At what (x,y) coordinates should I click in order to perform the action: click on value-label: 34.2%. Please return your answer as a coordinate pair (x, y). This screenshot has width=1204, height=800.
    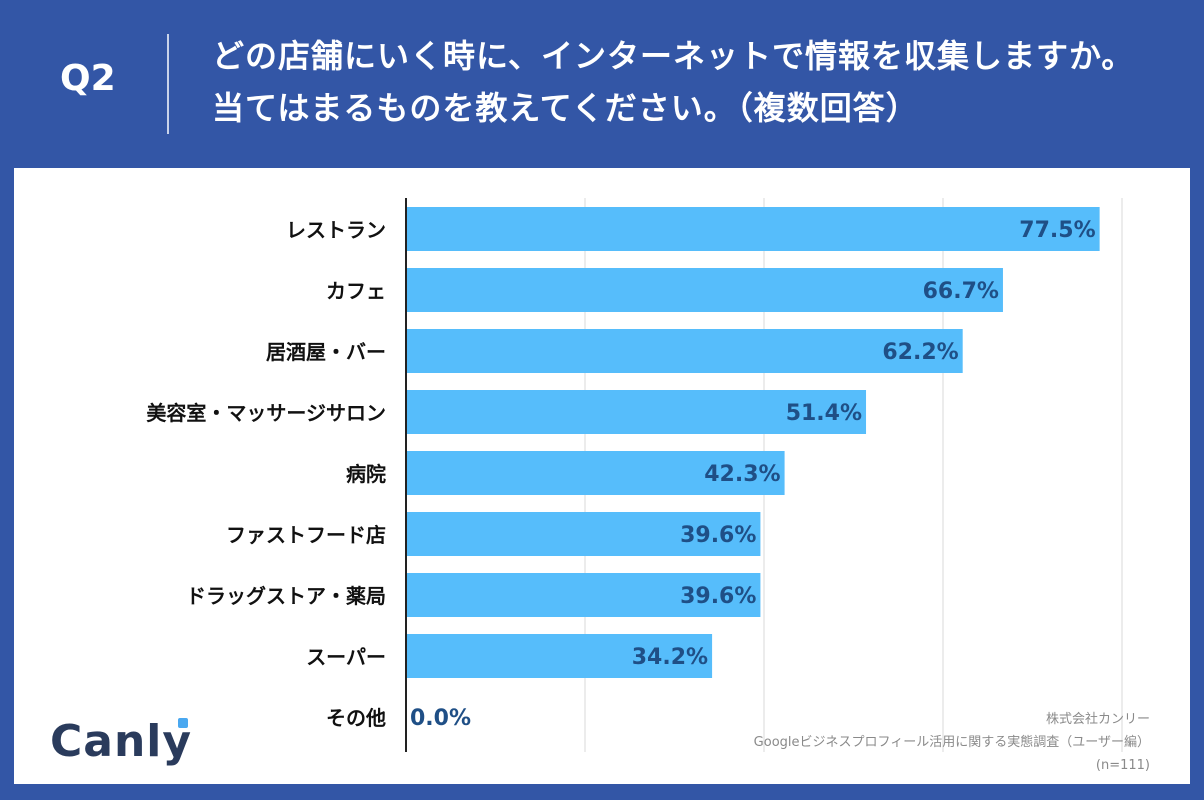
    Looking at the image, I should click on (670, 657).